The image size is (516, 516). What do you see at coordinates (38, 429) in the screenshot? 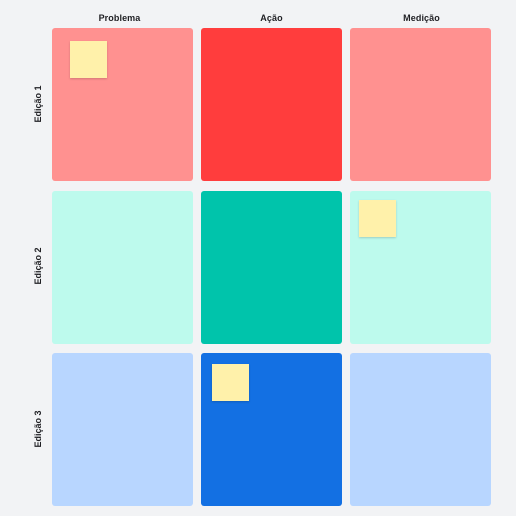
I see `row-header-label: Edição 3` at bounding box center [38, 429].